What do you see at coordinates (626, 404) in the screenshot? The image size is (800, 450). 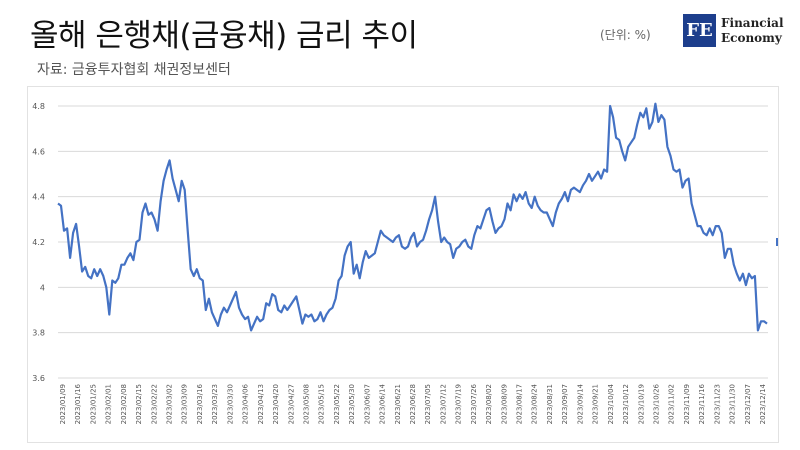 I see `x-tick-label: 2023/10/12` at bounding box center [626, 404].